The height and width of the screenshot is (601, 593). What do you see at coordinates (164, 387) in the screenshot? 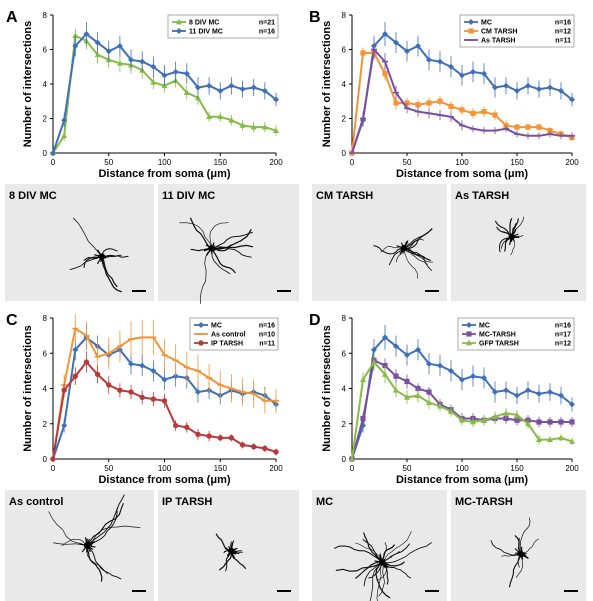
I see `series-as-control` at bounding box center [164, 387].